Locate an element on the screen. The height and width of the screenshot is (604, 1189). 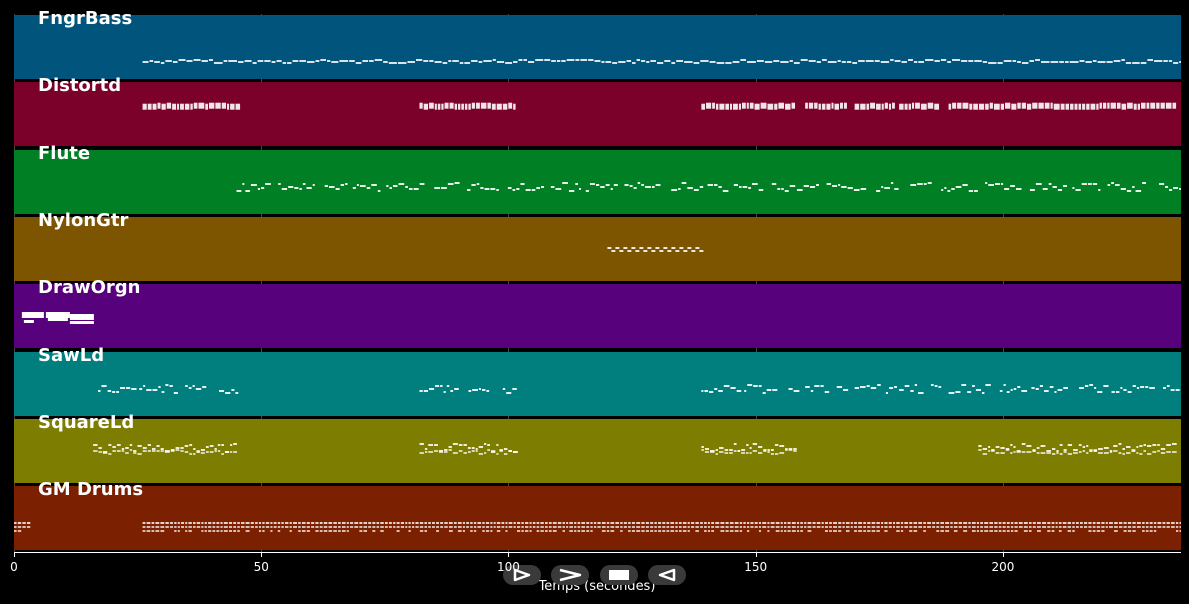
track-label: SquareLd is located at coordinates (86, 422).